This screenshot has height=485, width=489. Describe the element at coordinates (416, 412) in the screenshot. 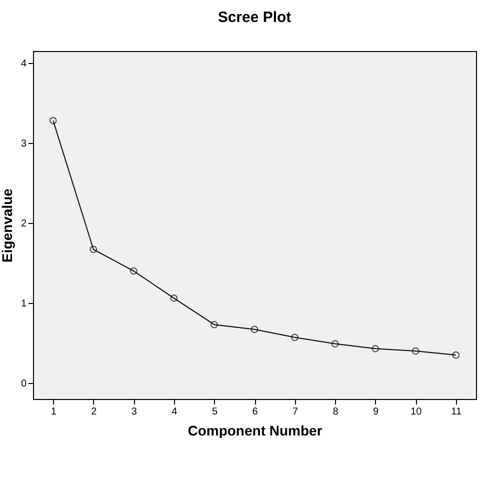

I see `x-tick-label: 10` at that location.